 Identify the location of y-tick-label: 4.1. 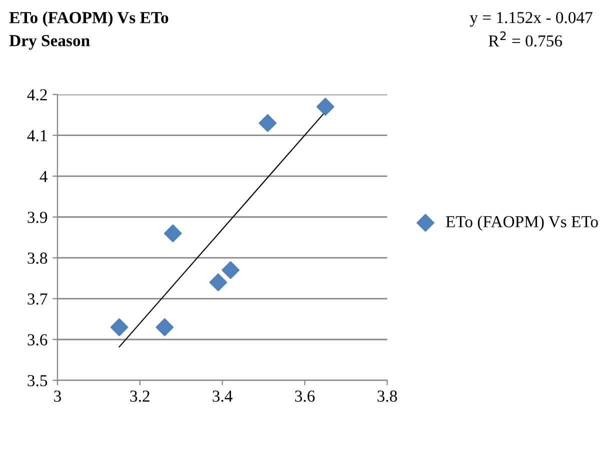
(37, 136).